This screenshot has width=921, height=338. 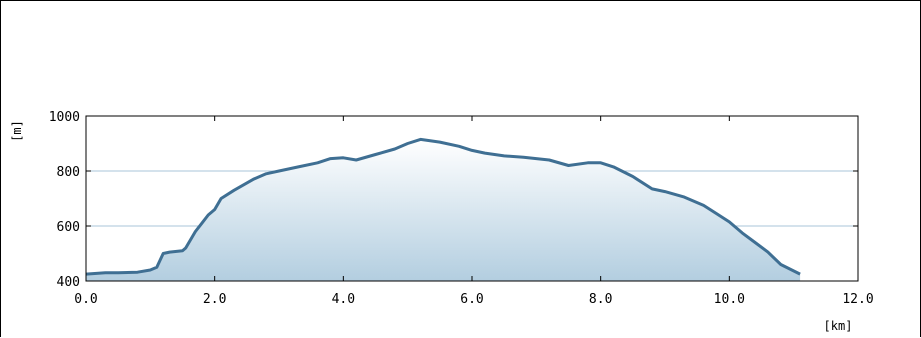 I want to click on y-tick-label: 800, so click(x=68, y=172).